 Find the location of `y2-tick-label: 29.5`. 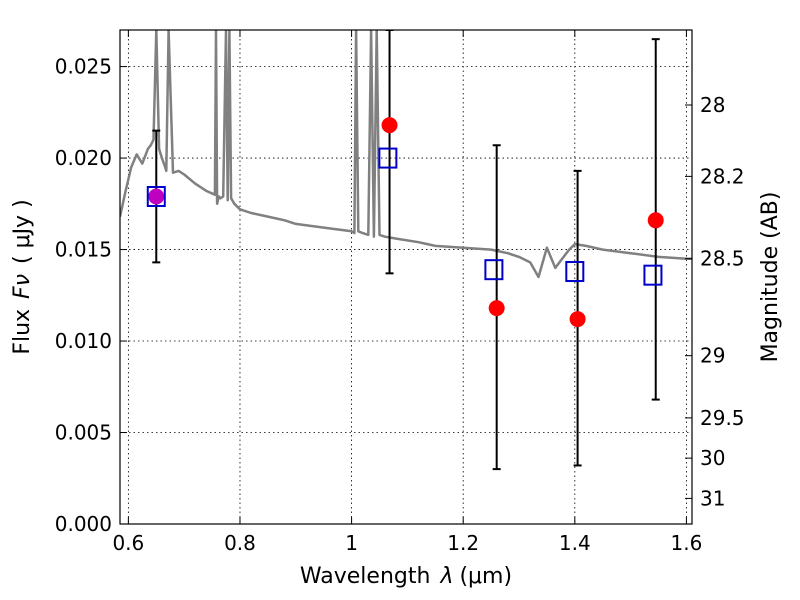

y2-tick-label: 29.5 is located at coordinates (722, 418).